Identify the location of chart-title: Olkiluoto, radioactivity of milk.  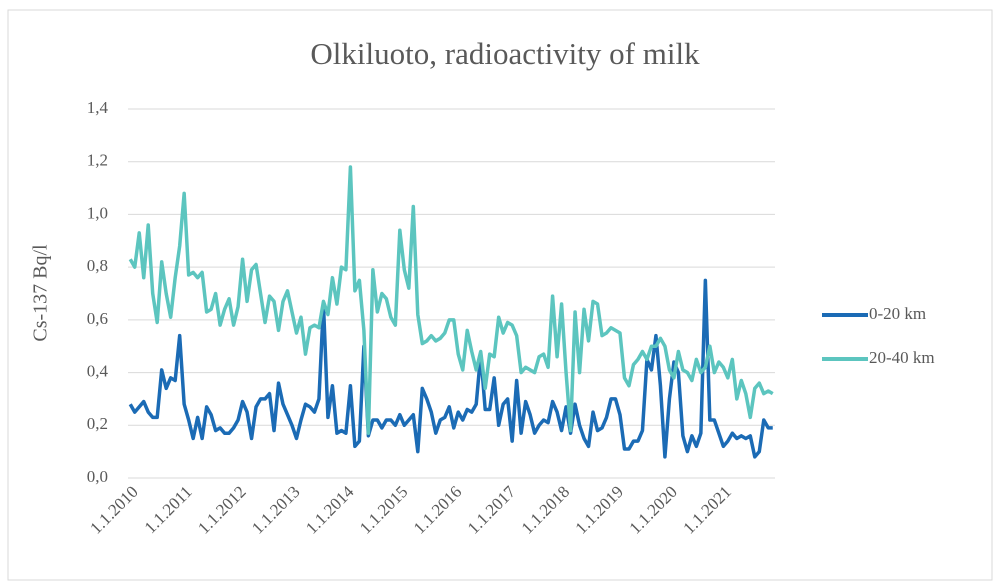
(505, 53).